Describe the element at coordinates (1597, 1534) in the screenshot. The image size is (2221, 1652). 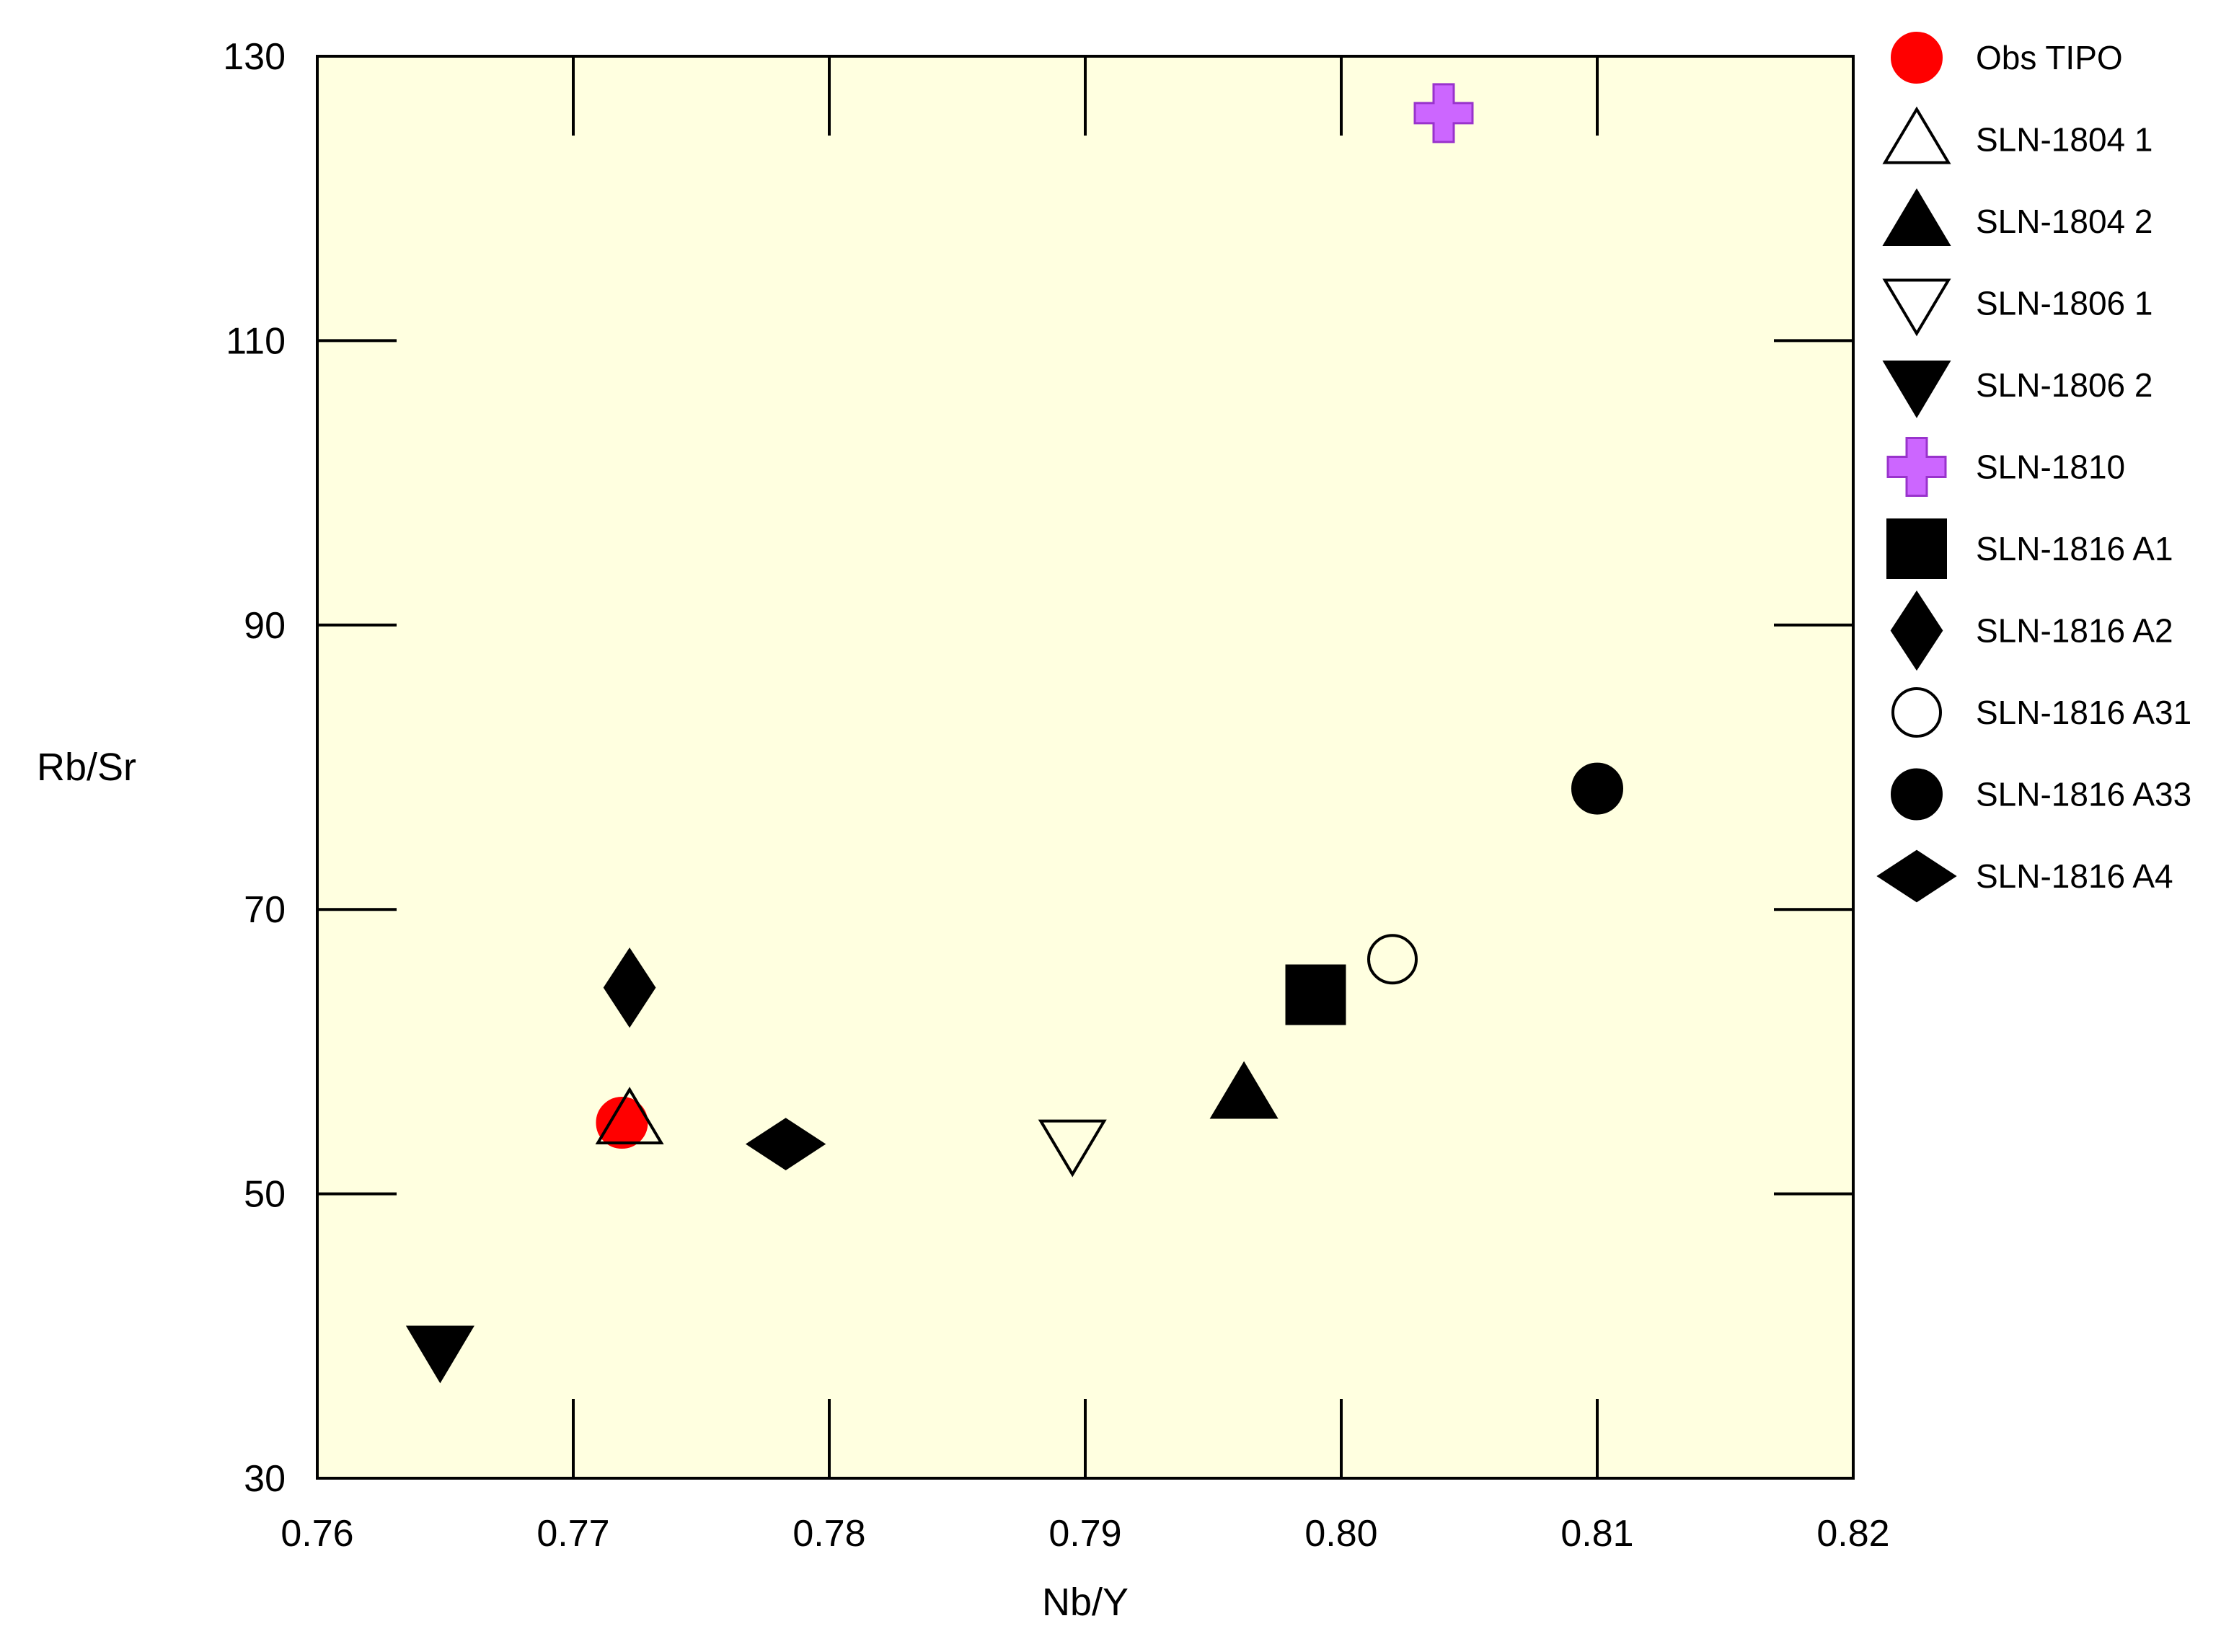
I see `x-tick-label: 0.81` at that location.